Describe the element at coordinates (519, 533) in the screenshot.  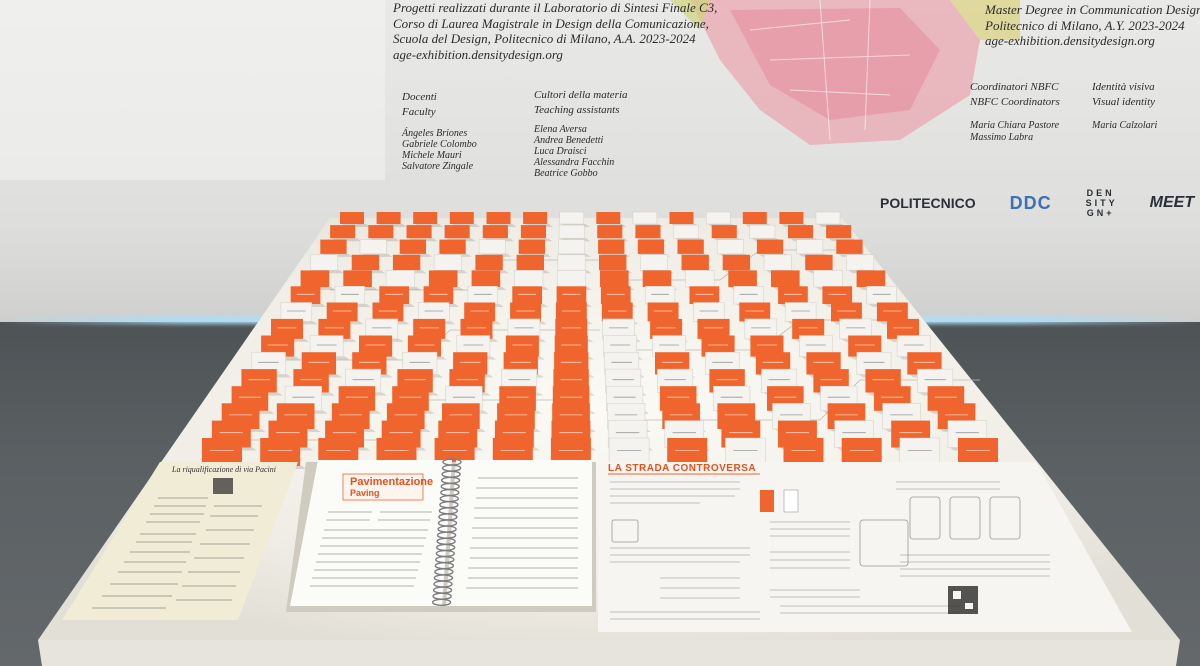
I see `book-right-page` at that location.